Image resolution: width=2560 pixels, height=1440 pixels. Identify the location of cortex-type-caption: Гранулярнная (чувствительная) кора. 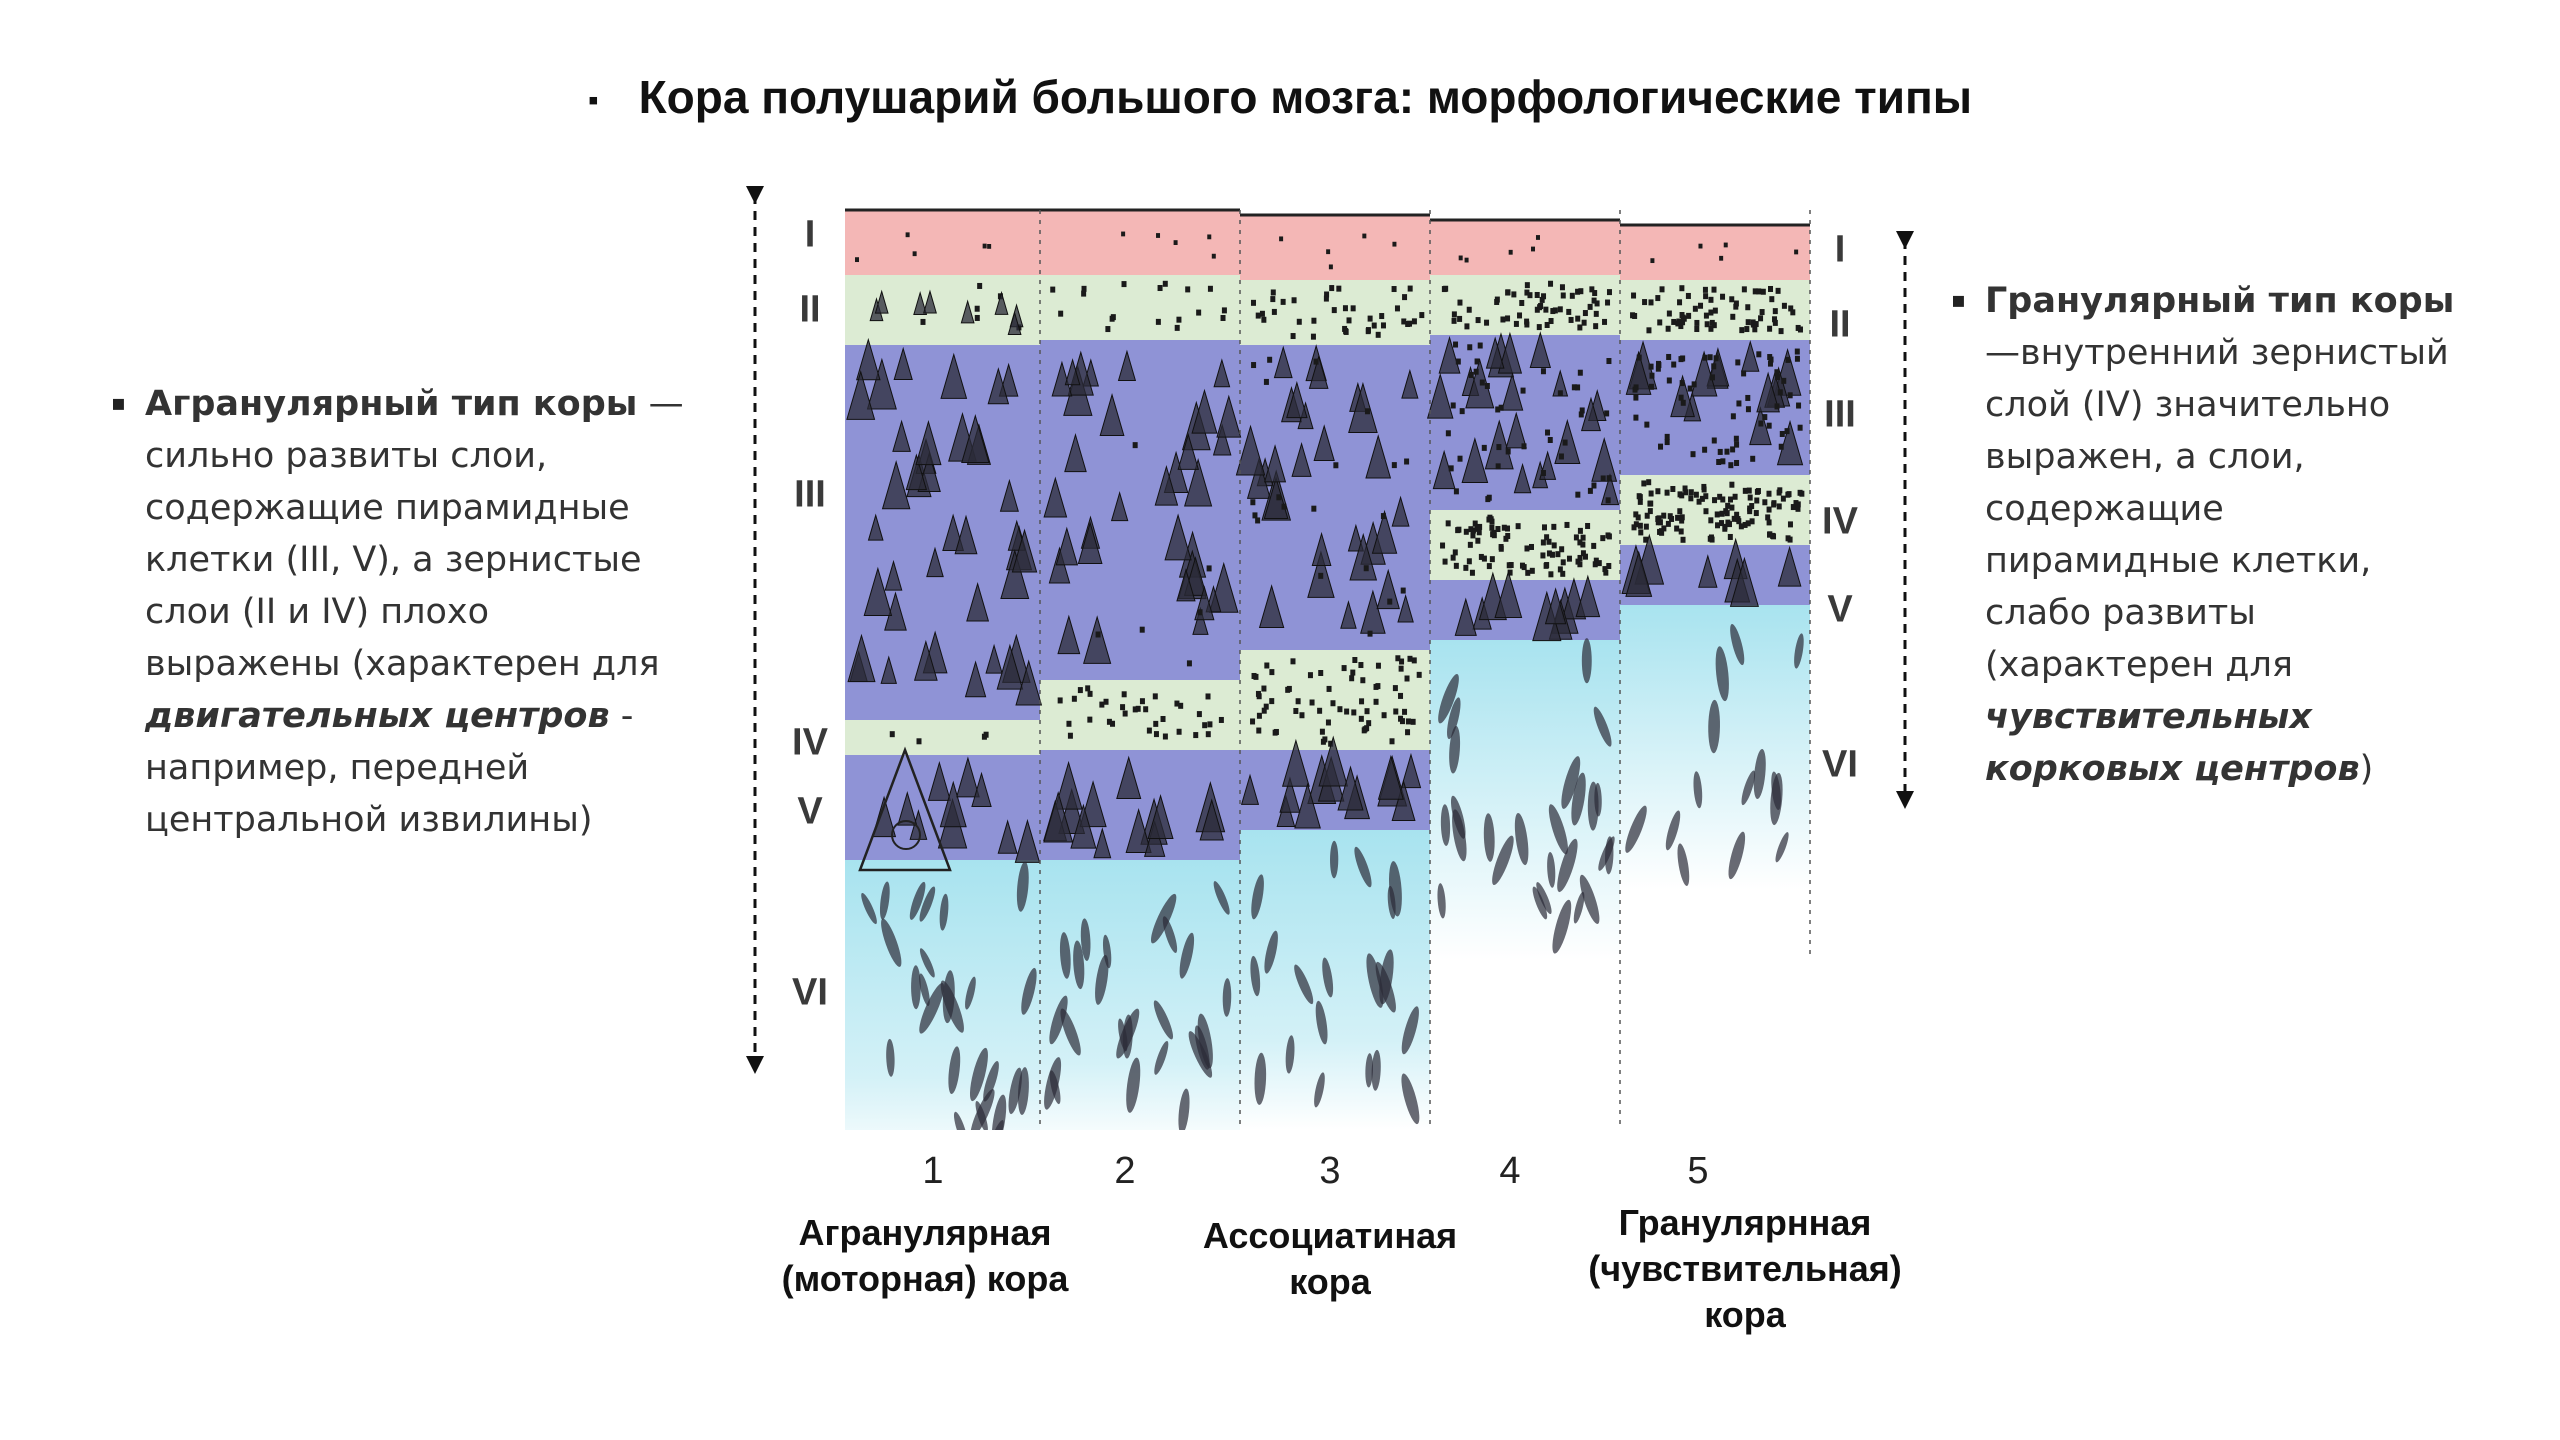
(1745, 1268).